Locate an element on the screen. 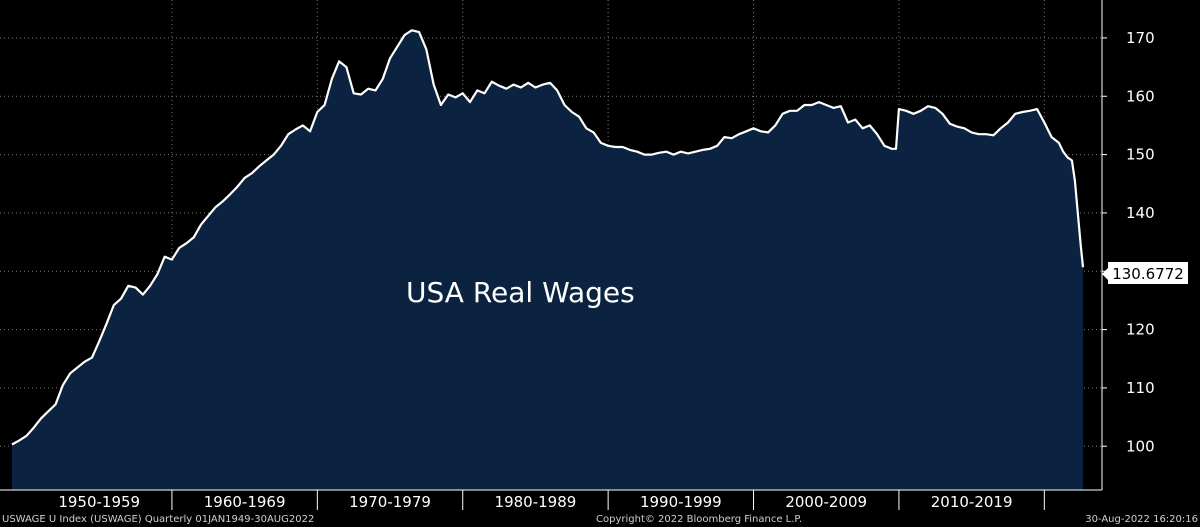 The height and width of the screenshot is (527, 1200). x-tick-label: 2010-2019 is located at coordinates (972, 502).